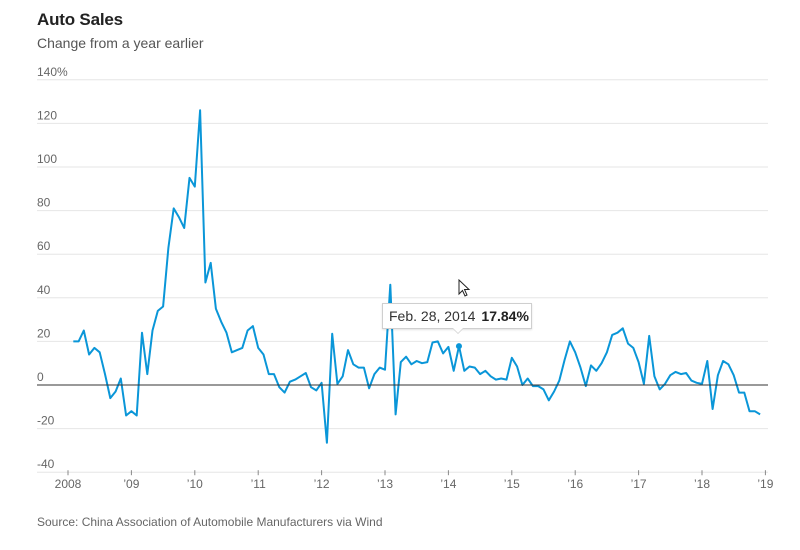 This screenshot has width=800, height=550. What do you see at coordinates (131, 484) in the screenshot?
I see `x-tick-label: ’09` at bounding box center [131, 484].